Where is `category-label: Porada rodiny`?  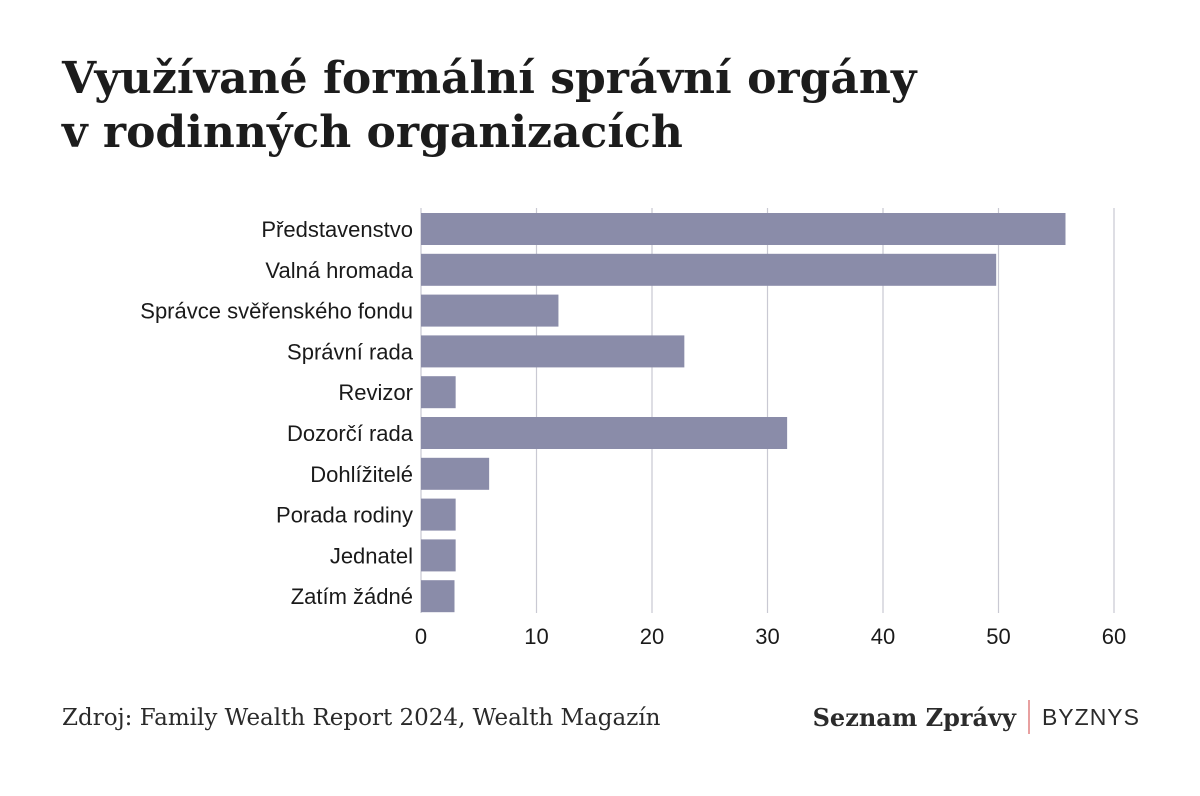
category-label: Porada rodiny is located at coordinates (344, 515).